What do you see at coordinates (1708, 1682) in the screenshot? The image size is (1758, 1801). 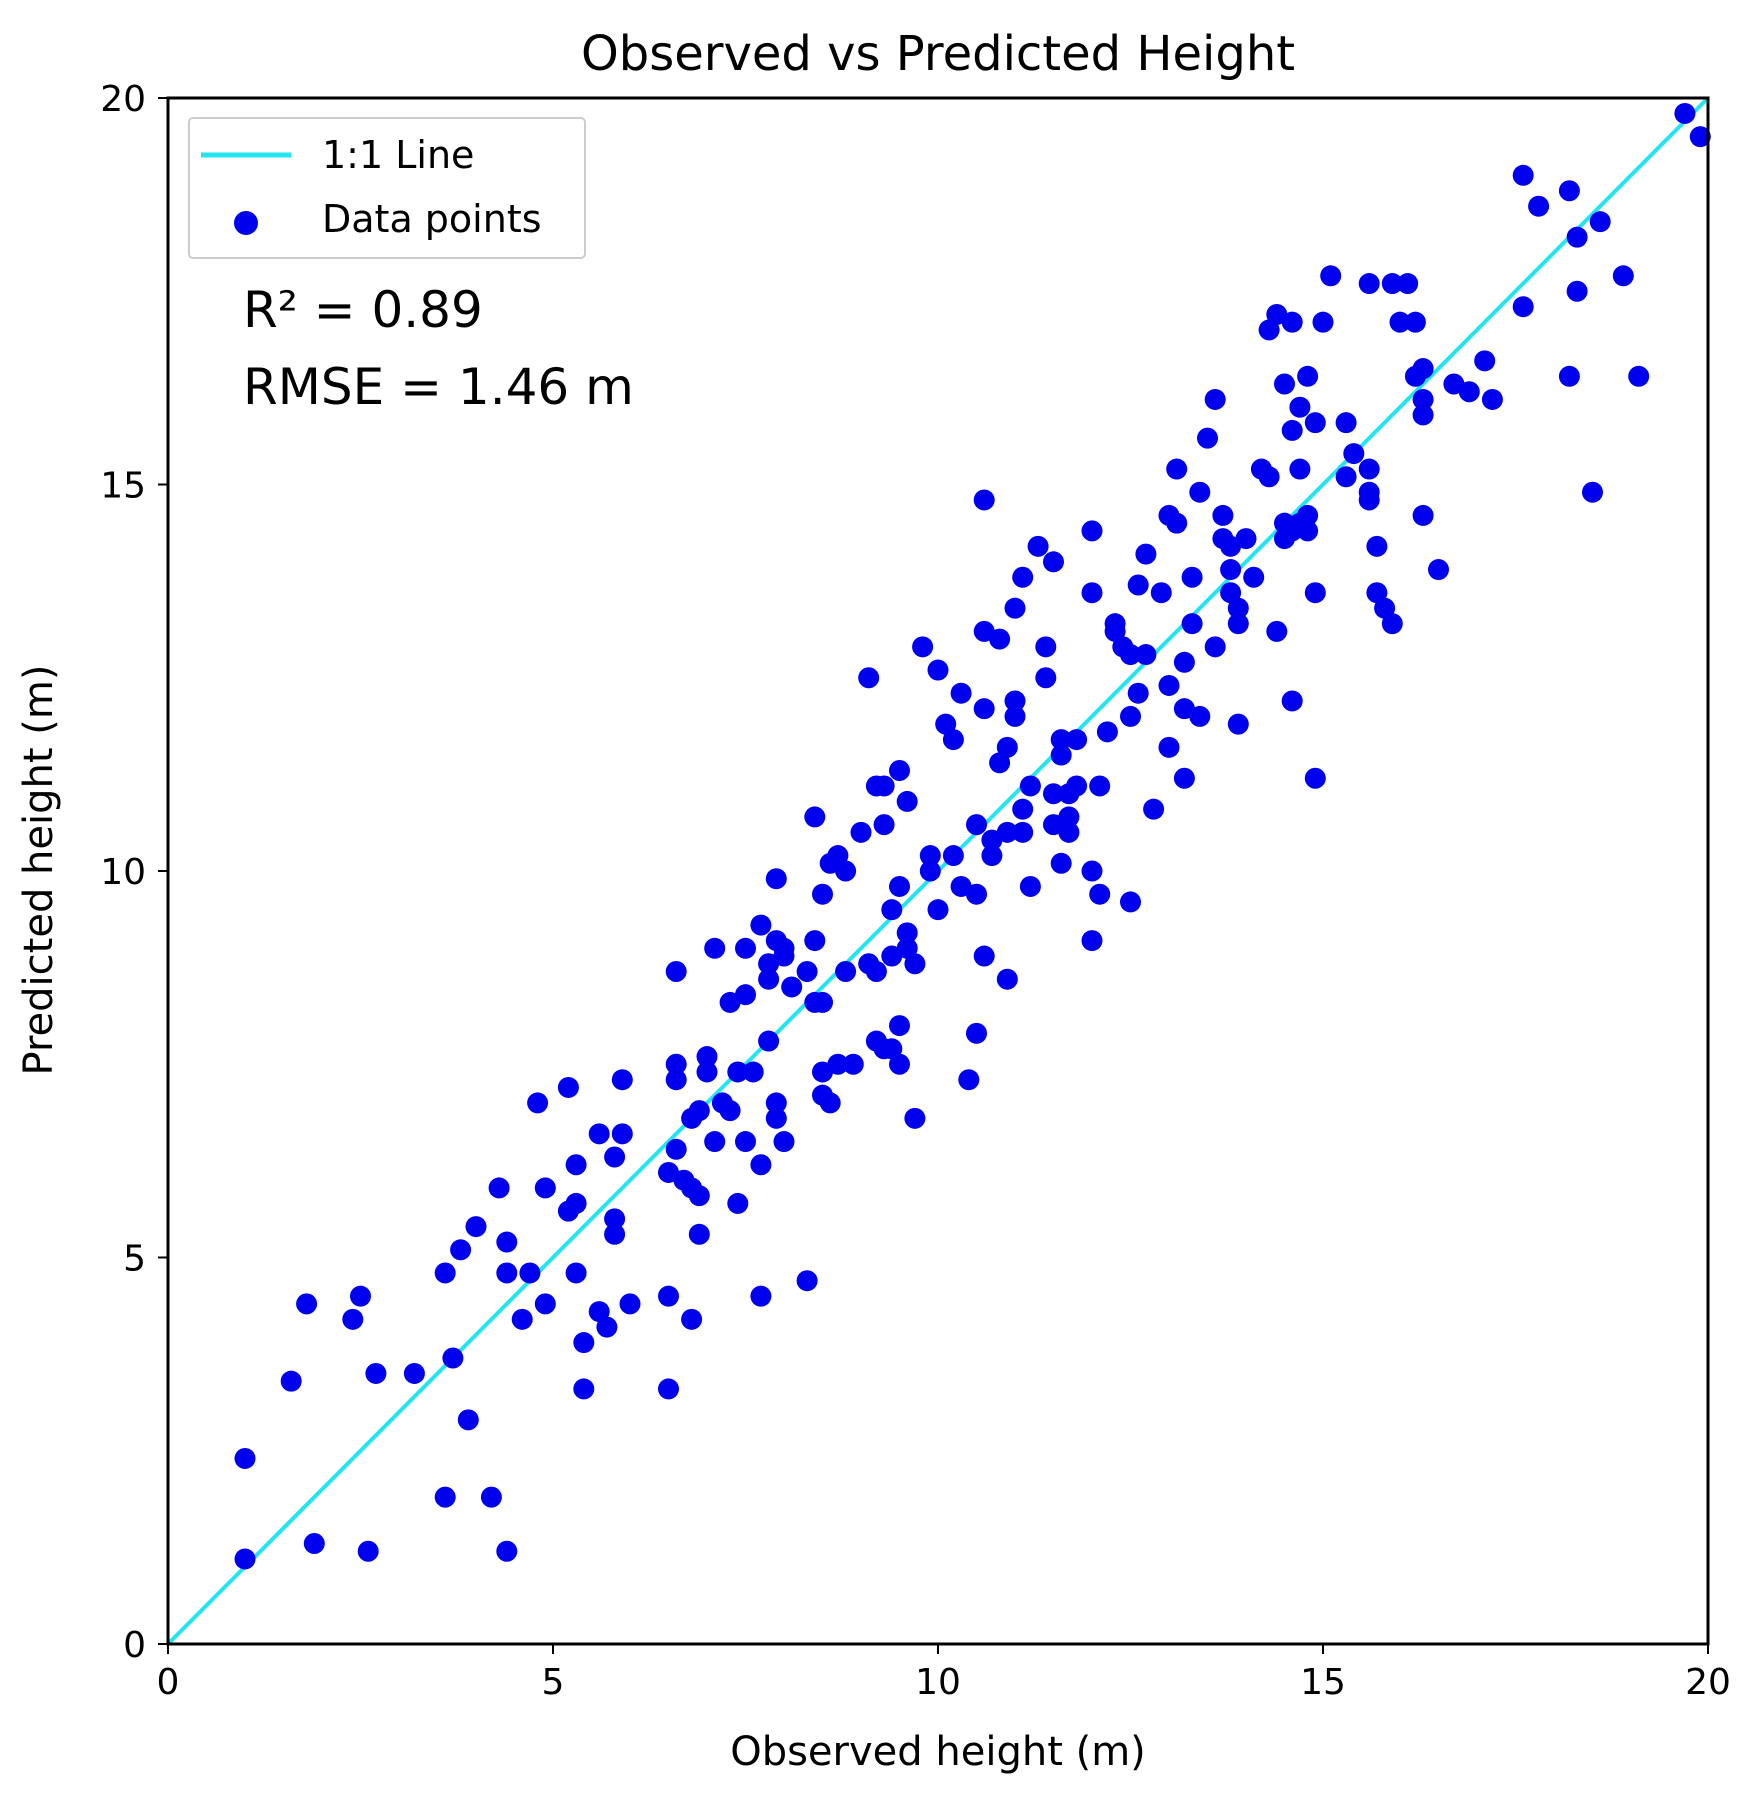 I see `x-tick-label: 20` at bounding box center [1708, 1682].